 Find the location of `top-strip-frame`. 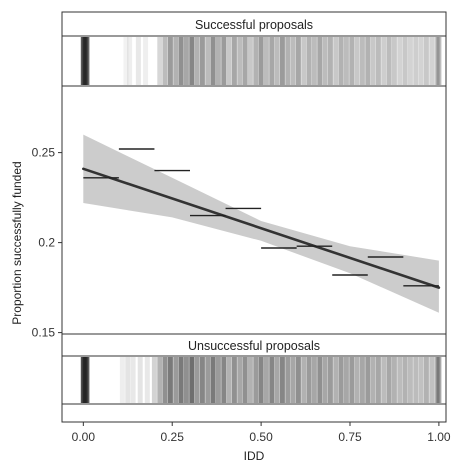

top-strip-frame is located at coordinates (254, 61).